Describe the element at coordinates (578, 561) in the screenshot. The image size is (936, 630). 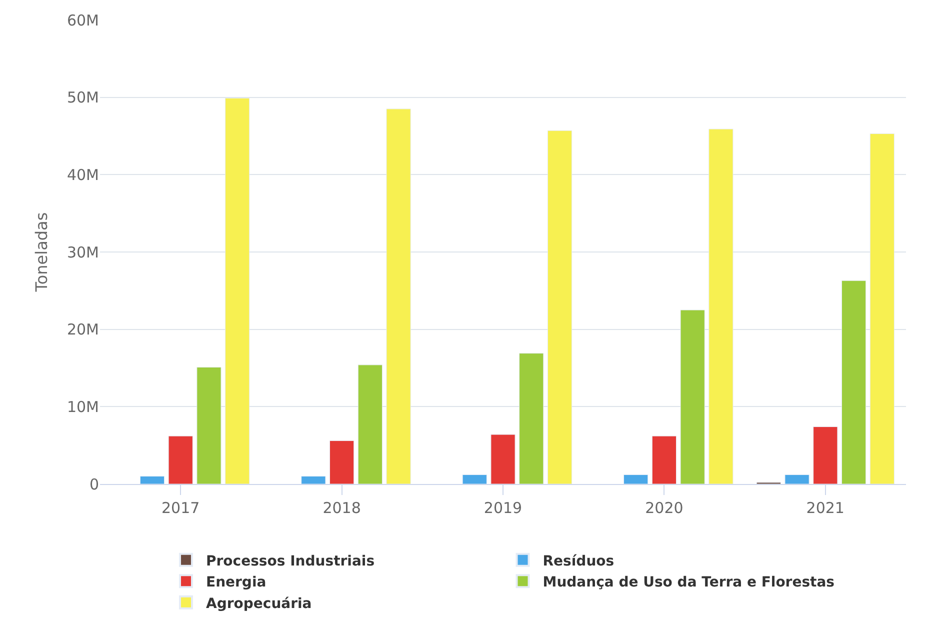
I see `legend-label: Resíduos` at that location.